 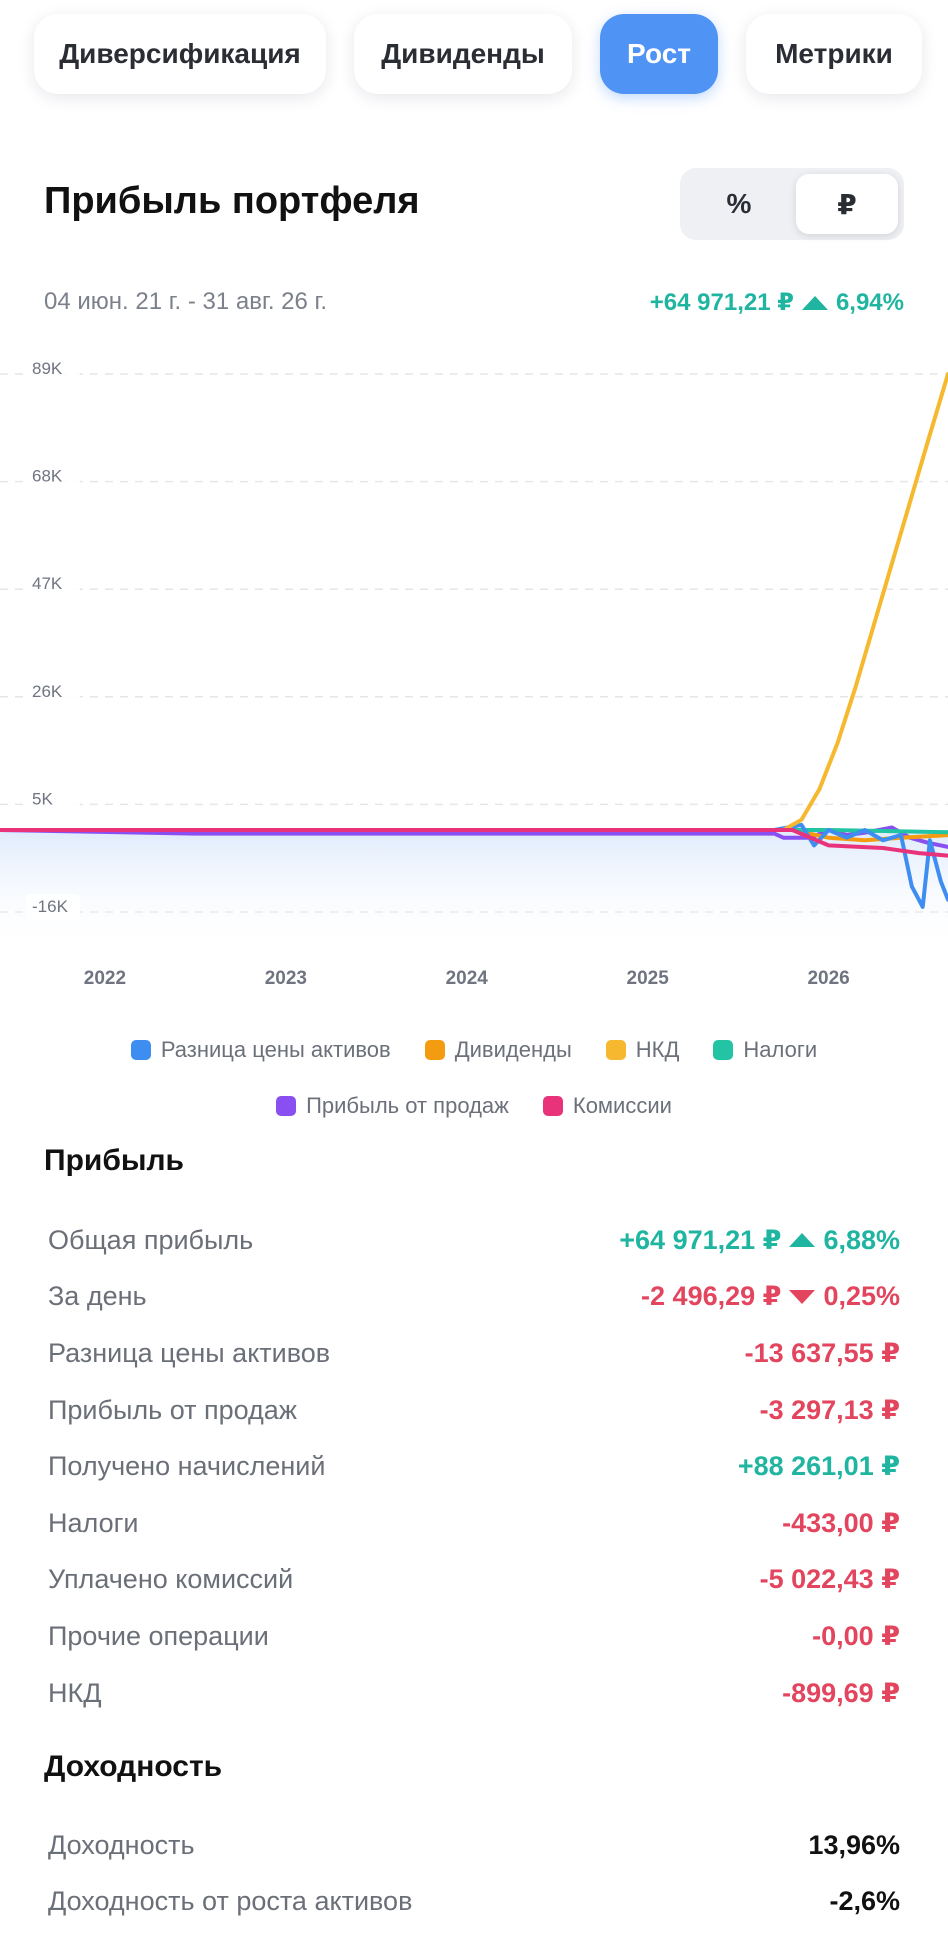 I want to click on stat-value: +64 971,21 ₽ 6,88%, so click(x=759, y=1240).